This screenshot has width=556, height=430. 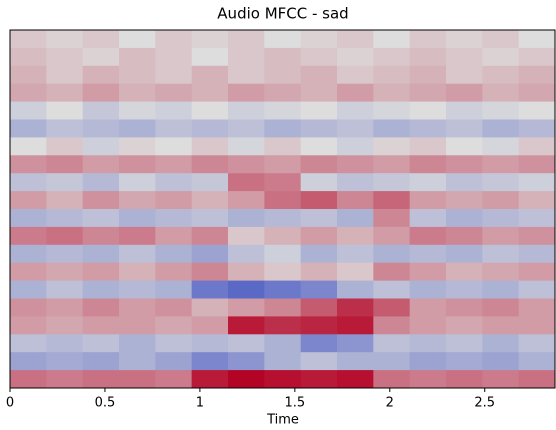 I want to click on x-tick-label: 2.5, so click(x=484, y=403).